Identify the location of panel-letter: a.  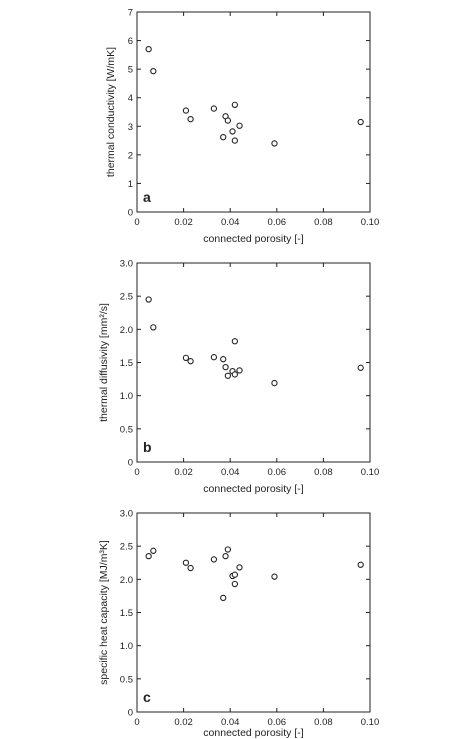
(147, 197).